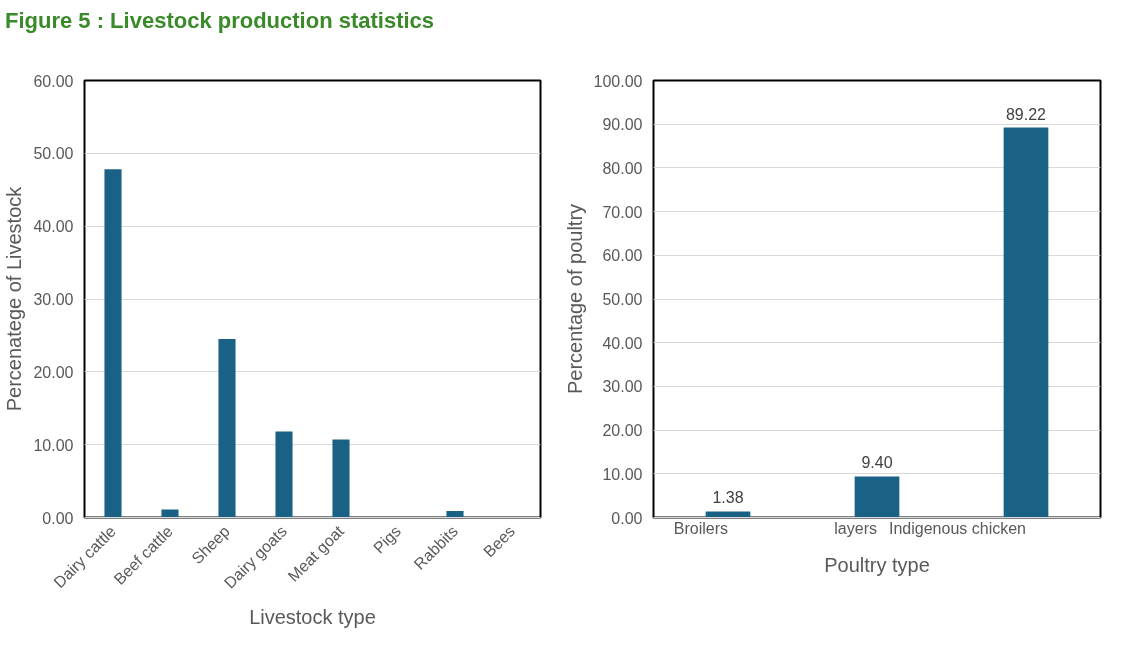 This screenshot has height=647, width=1131. Describe the element at coordinates (622, 125) in the screenshot. I see `y-tick-label: 90.00` at that location.